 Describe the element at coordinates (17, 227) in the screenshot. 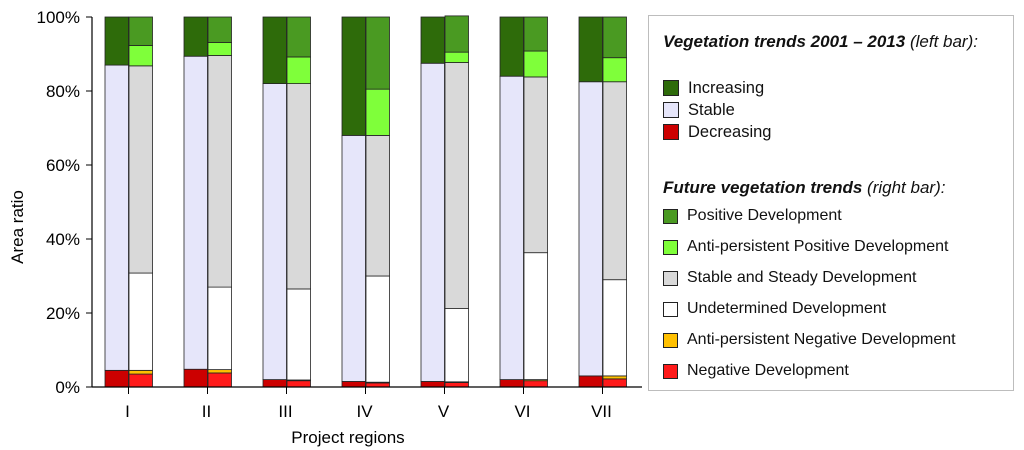

I see `y-axis-label: Area ratio` at that location.